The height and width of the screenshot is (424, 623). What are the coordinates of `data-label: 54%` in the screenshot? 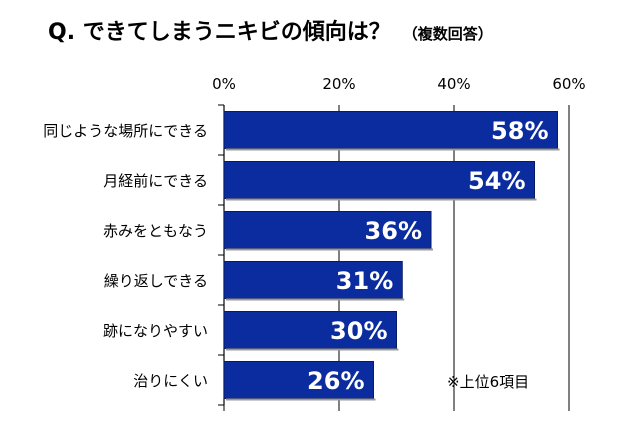 It's located at (496, 181).